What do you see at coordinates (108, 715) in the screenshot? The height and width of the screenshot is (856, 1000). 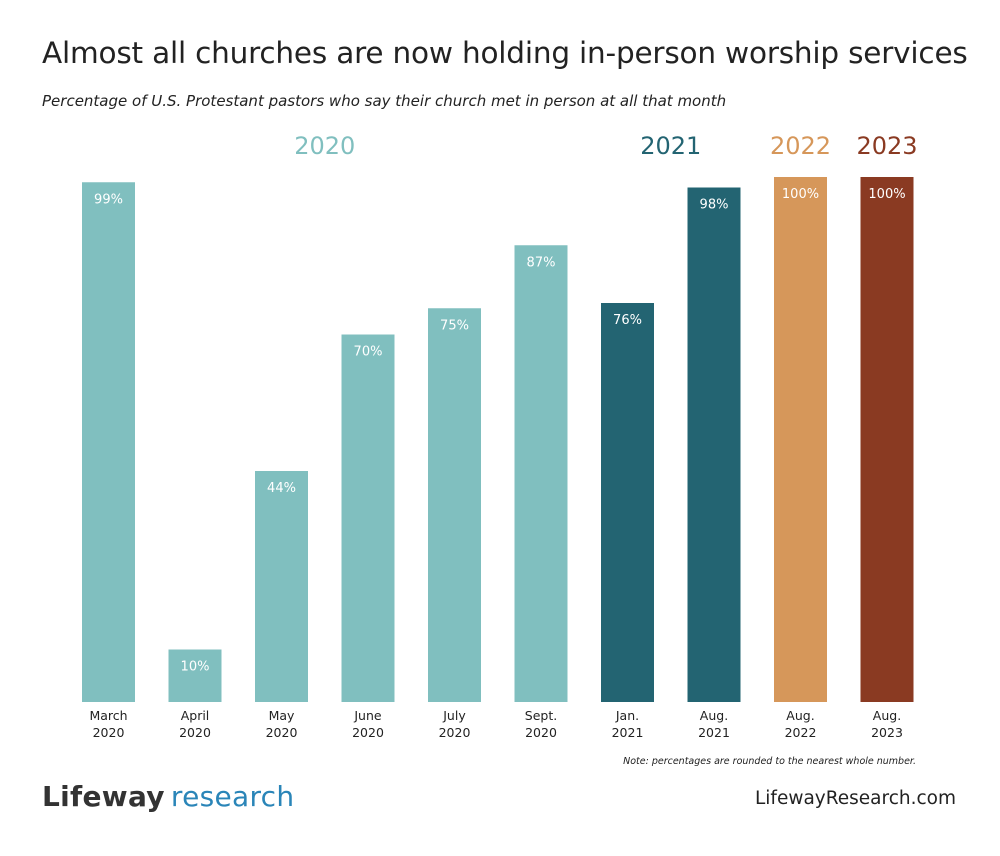 I see `x-tick-label-month: March` at bounding box center [108, 715].